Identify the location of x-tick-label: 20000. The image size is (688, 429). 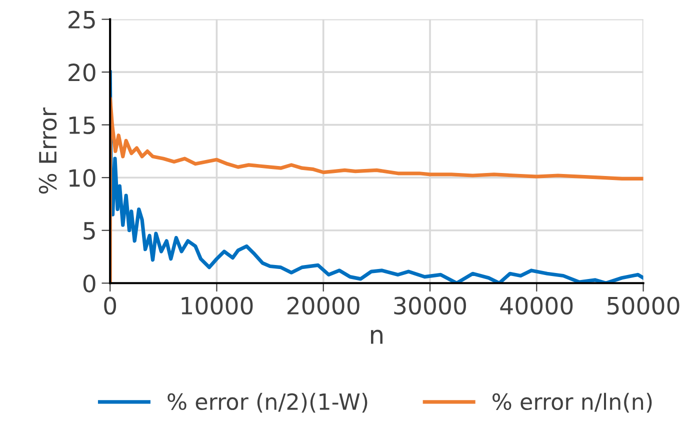
(324, 305).